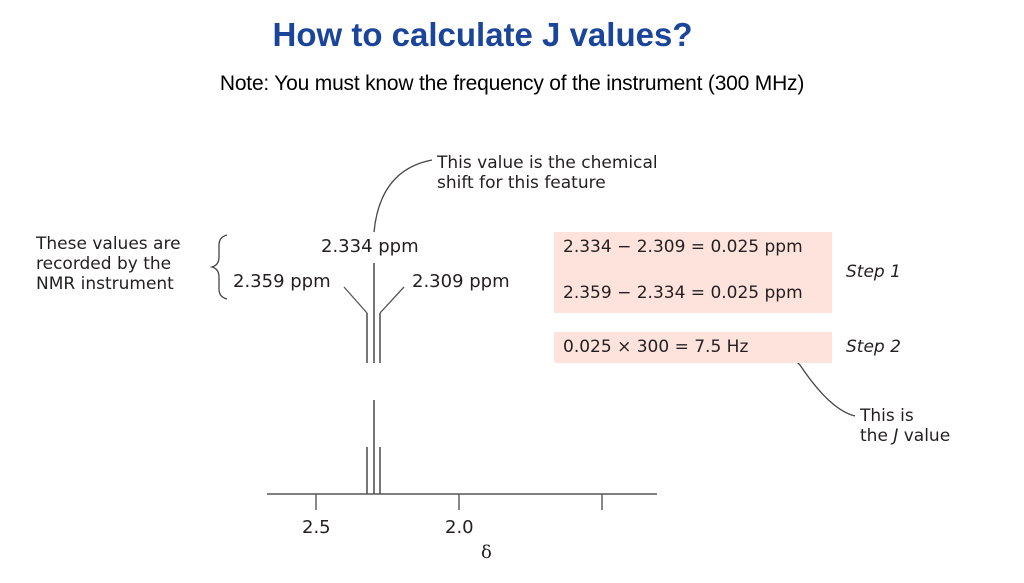 This screenshot has height=583, width=1024. What do you see at coordinates (683, 247) in the screenshot?
I see `step1-equation-1: 2.334 − 2.309 = 0.025 ppm` at bounding box center [683, 247].